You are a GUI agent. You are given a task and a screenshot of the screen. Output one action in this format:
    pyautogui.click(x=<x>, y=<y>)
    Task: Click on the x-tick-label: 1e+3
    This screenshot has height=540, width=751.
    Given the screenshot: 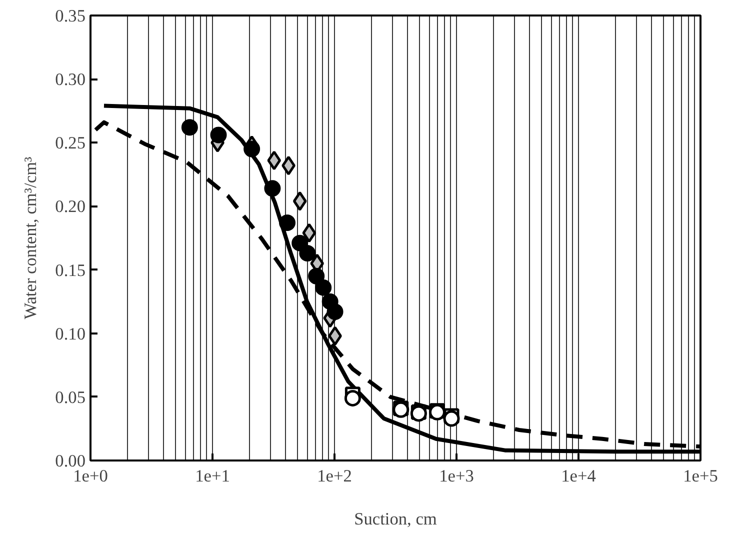 What is the action you would take?
    pyautogui.click(x=456, y=476)
    